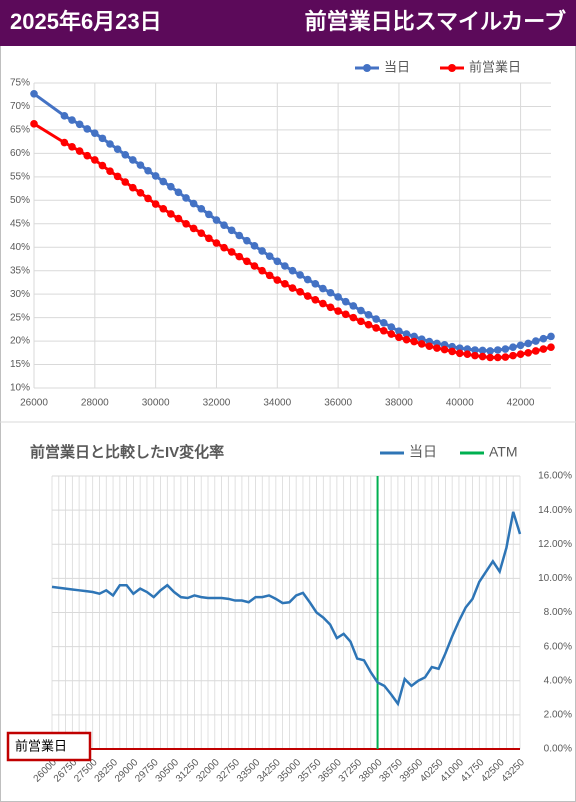  What do you see at coordinates (555, 510) in the screenshot?
I see `y-tick-label: 14.00%` at bounding box center [555, 510].